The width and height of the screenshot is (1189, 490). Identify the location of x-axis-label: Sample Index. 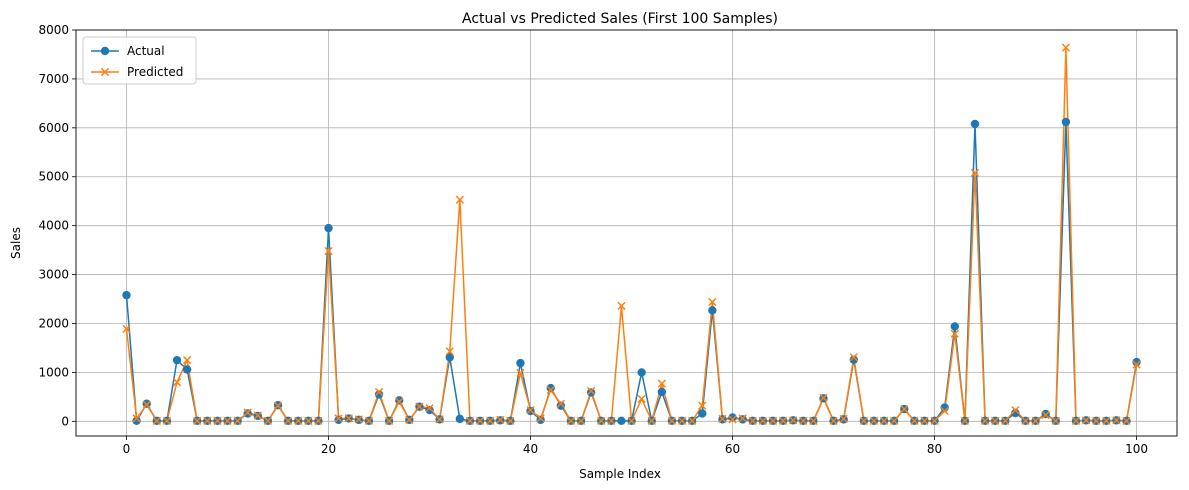
(620, 474).